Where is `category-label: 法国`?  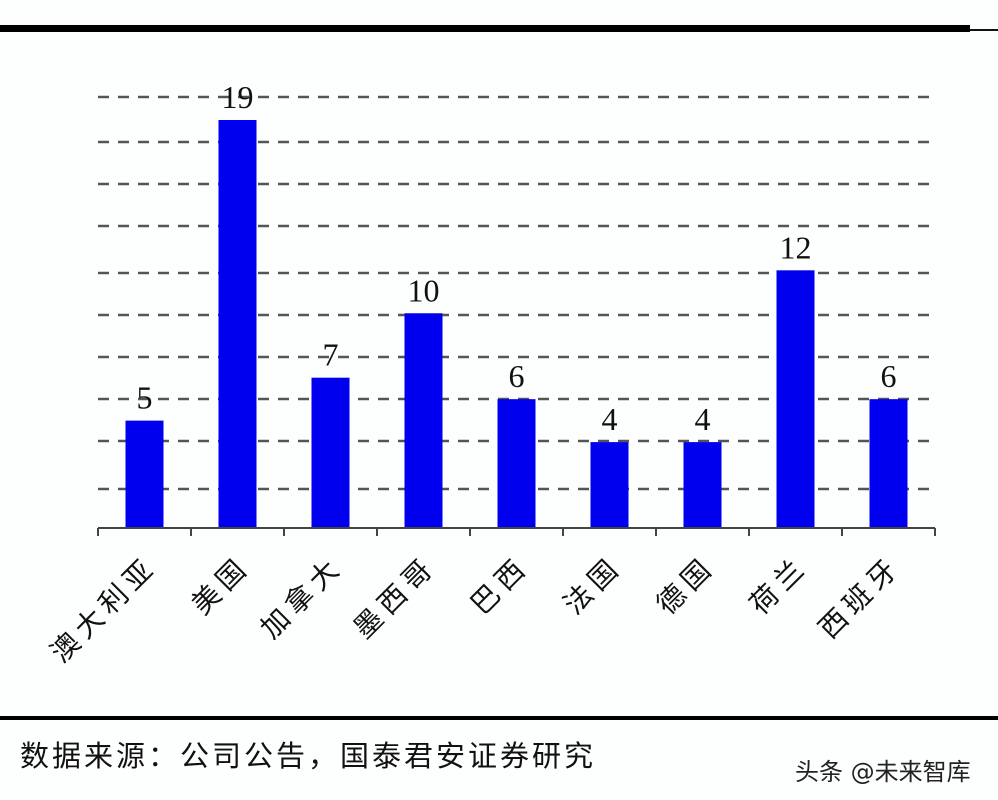 category-label: 法国 is located at coordinates (592, 585).